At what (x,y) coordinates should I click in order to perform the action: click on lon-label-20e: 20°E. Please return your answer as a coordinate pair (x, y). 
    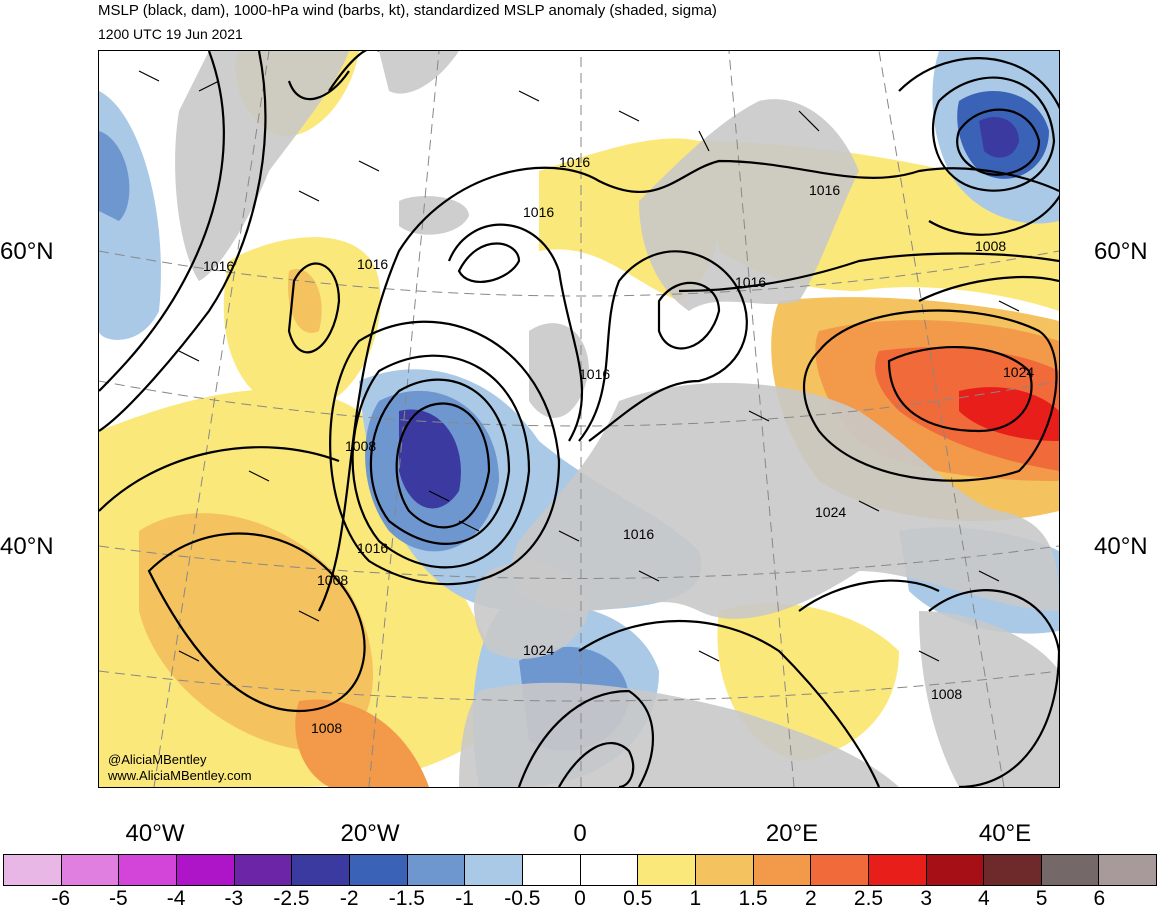
    Looking at the image, I should click on (792, 833).